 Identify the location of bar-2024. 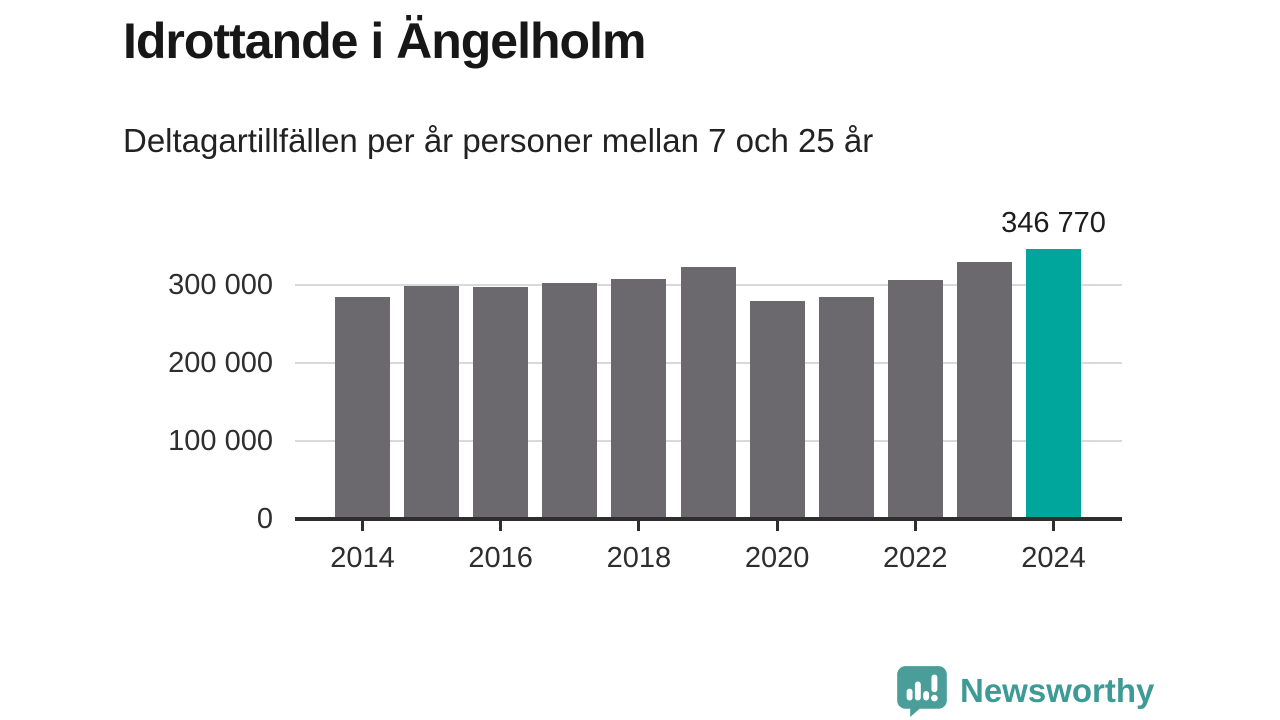
(1053, 383).